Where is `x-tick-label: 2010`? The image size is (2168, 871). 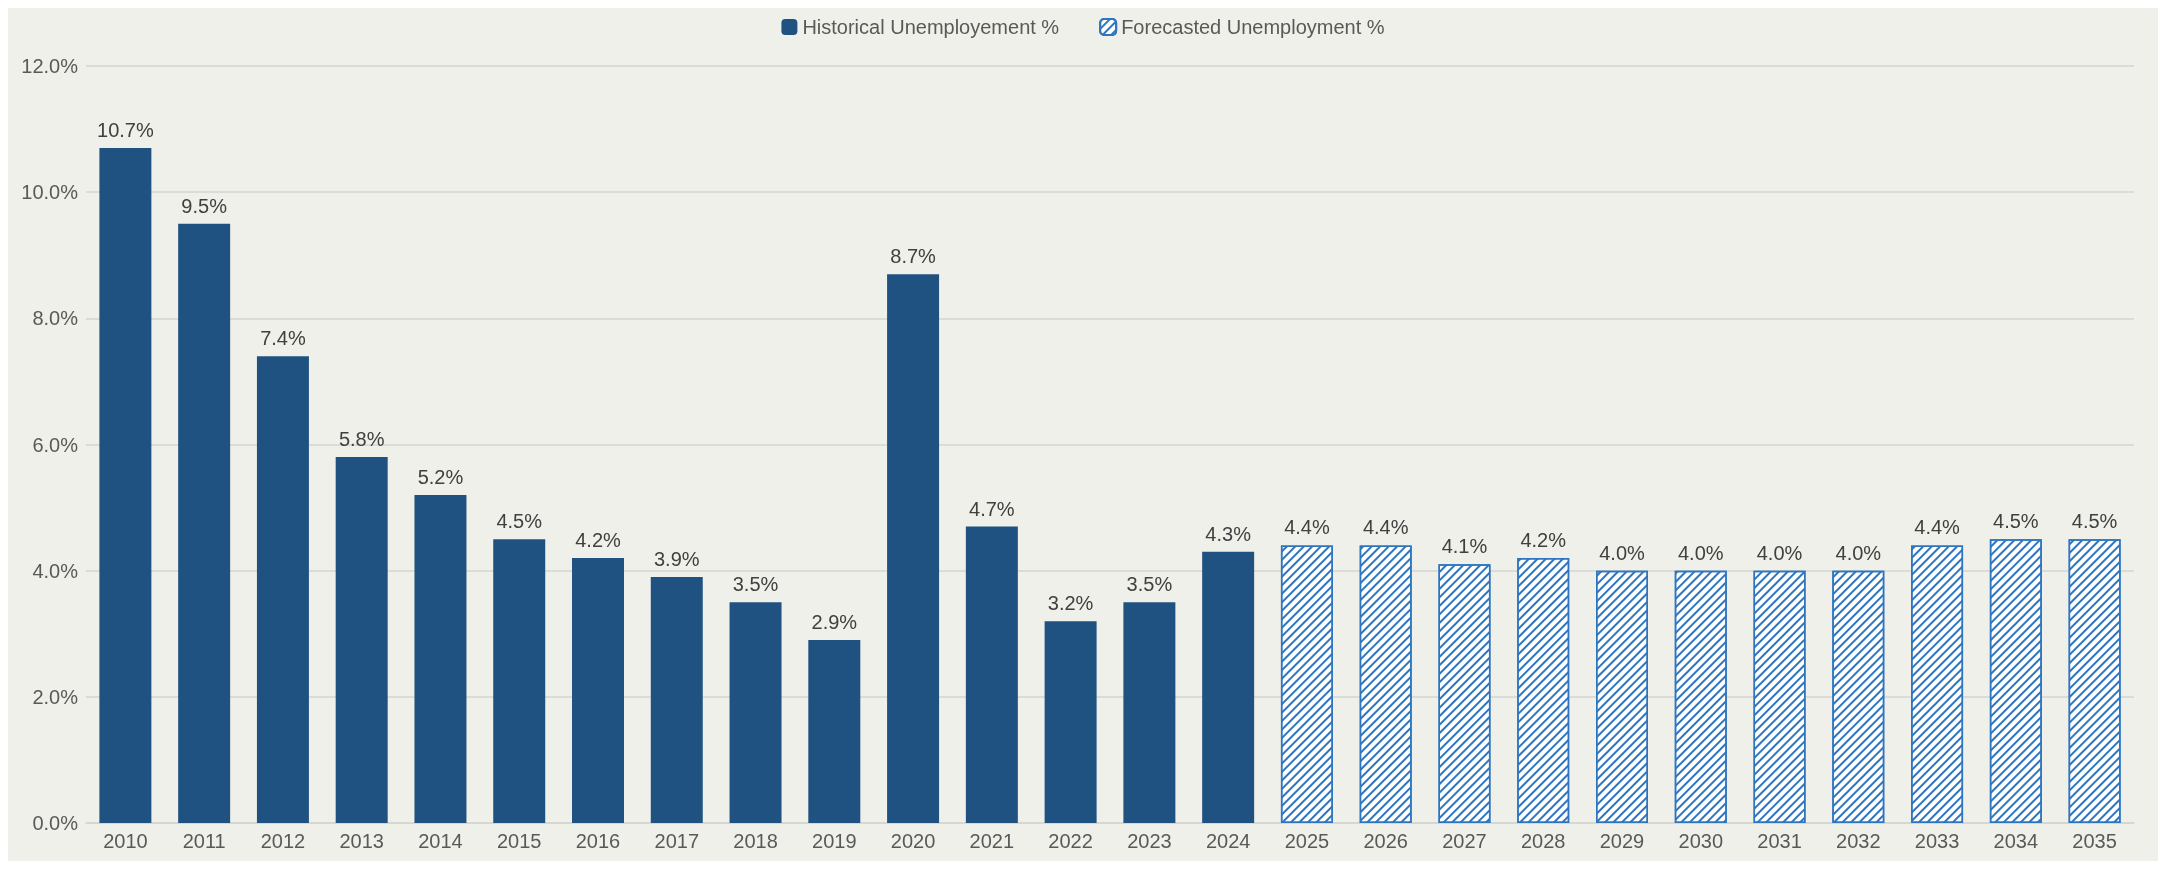 x-tick-label: 2010 is located at coordinates (125, 841).